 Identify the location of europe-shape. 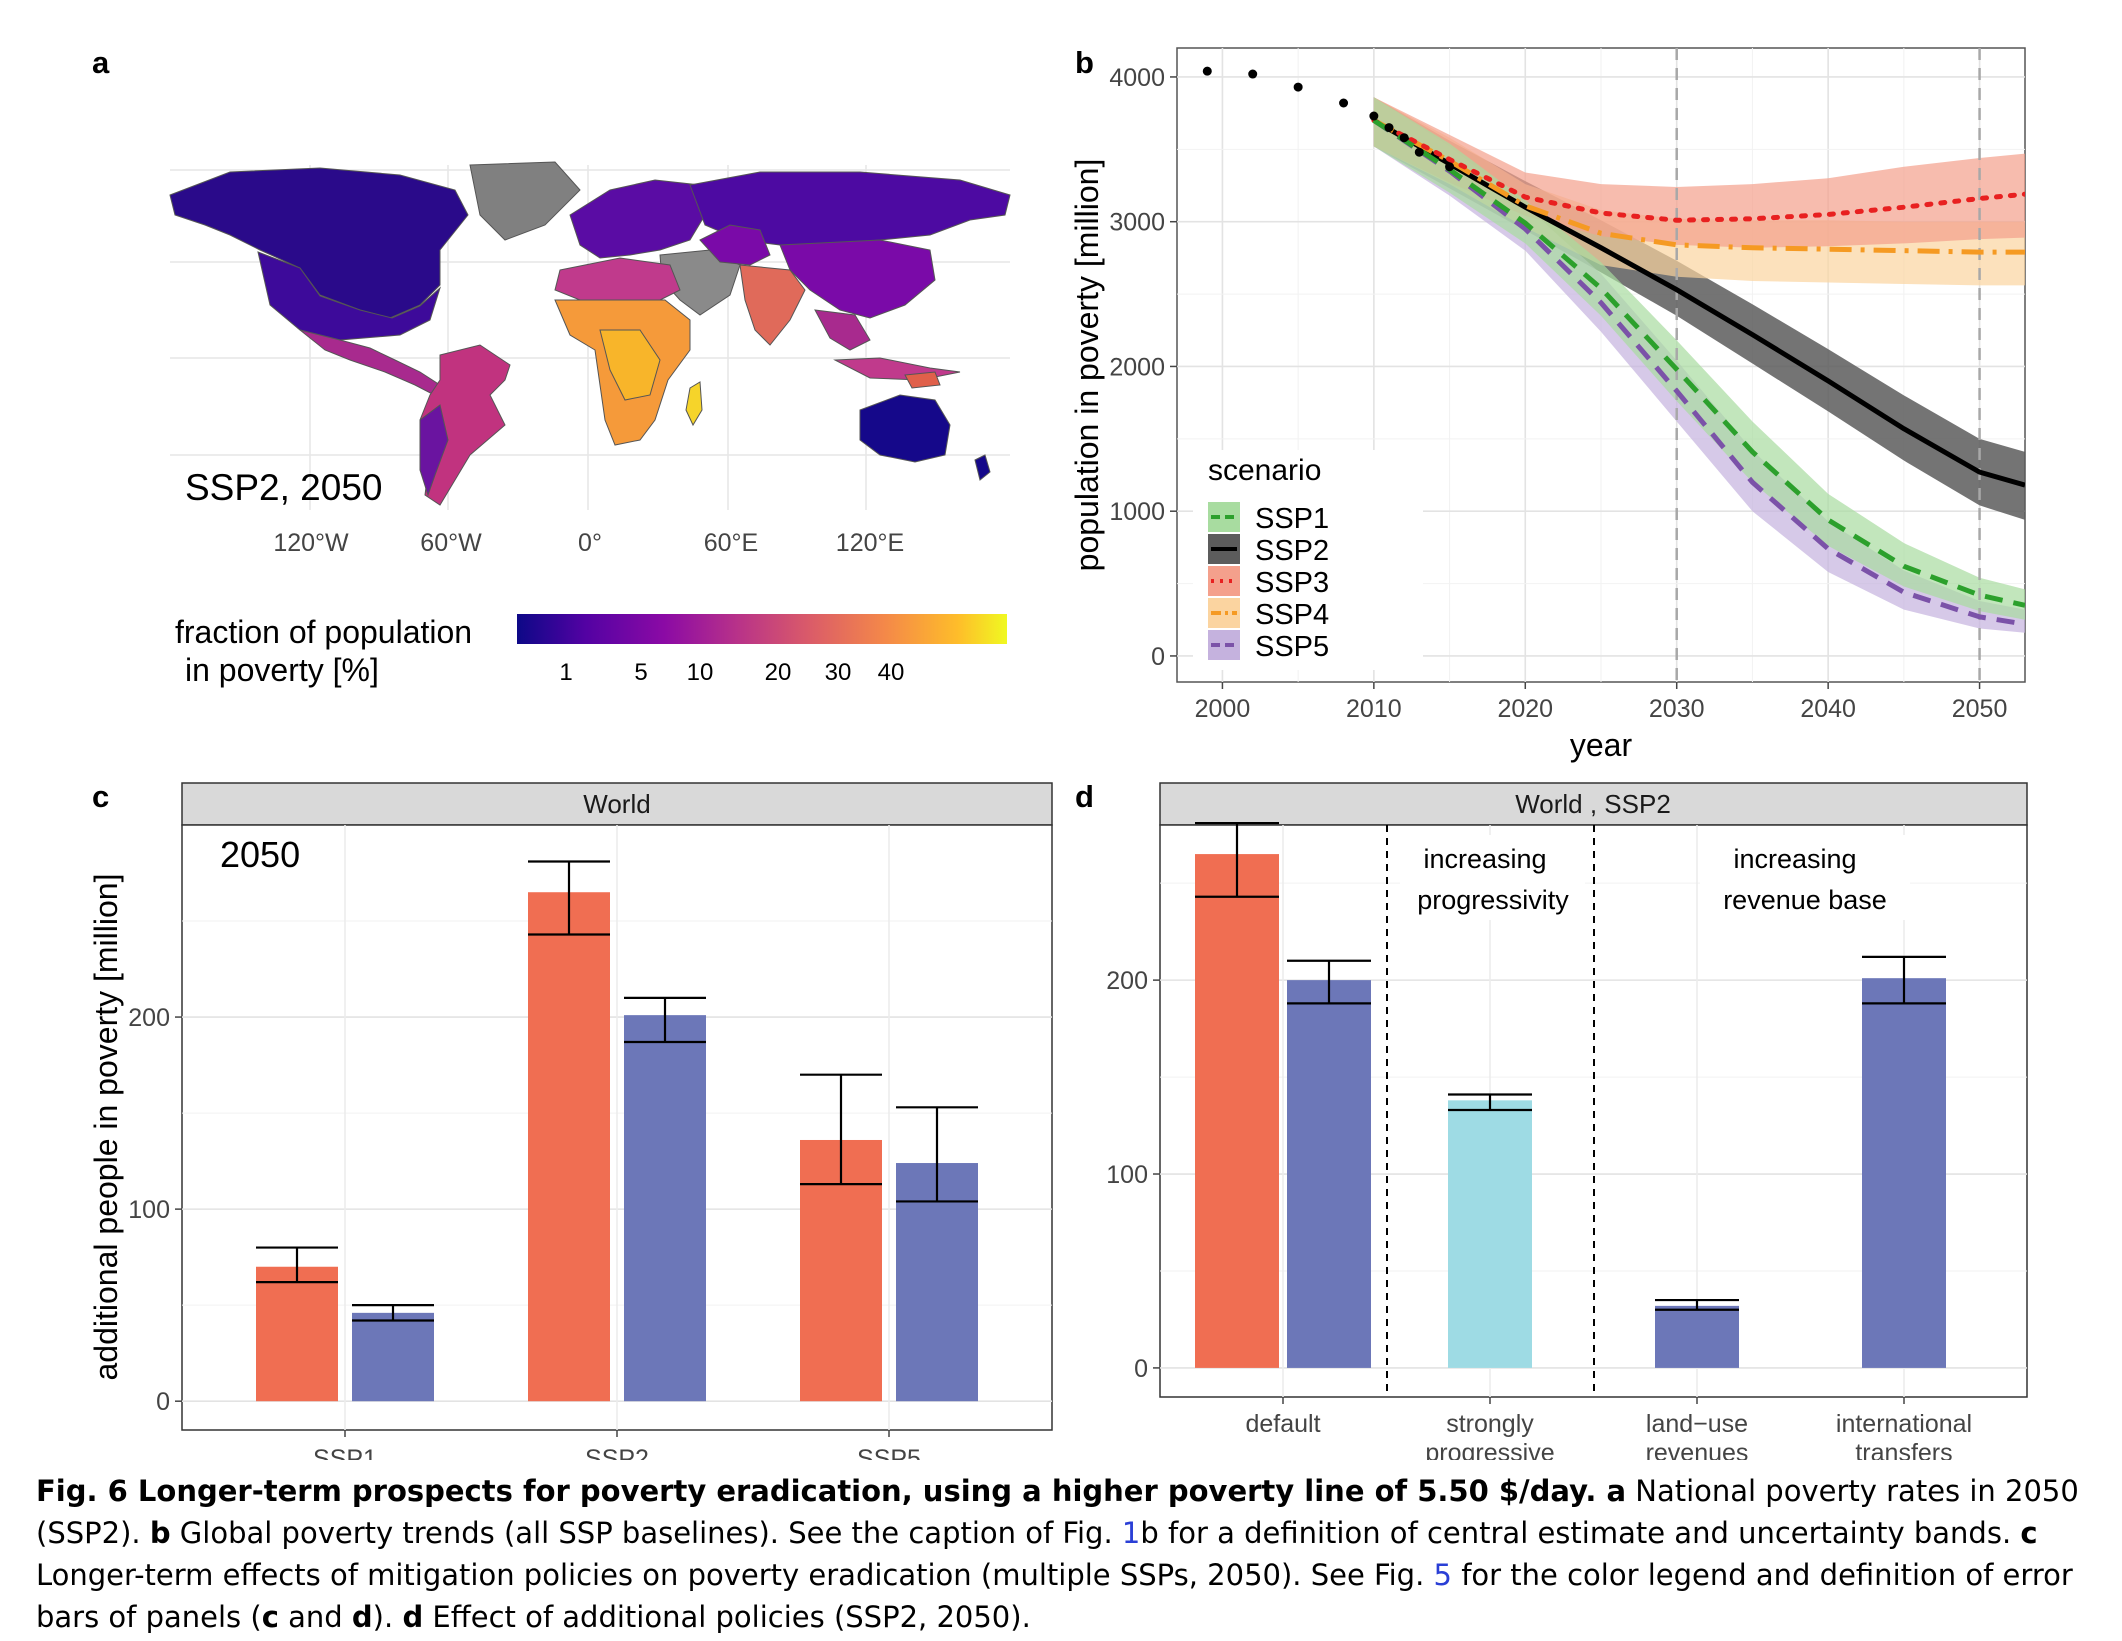
(637, 219).